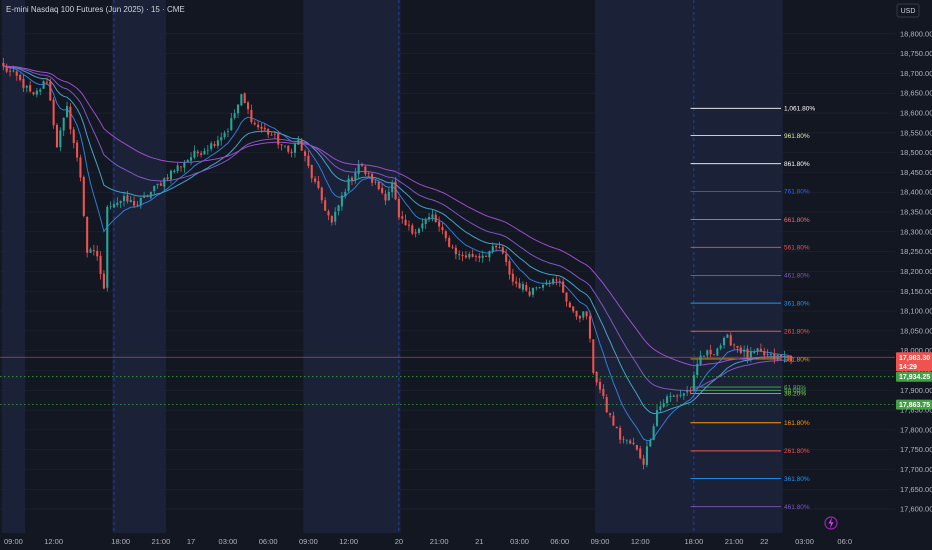 The width and height of the screenshot is (932, 550). Describe the element at coordinates (908, 10) in the screenshot. I see `currency-badge` at that location.